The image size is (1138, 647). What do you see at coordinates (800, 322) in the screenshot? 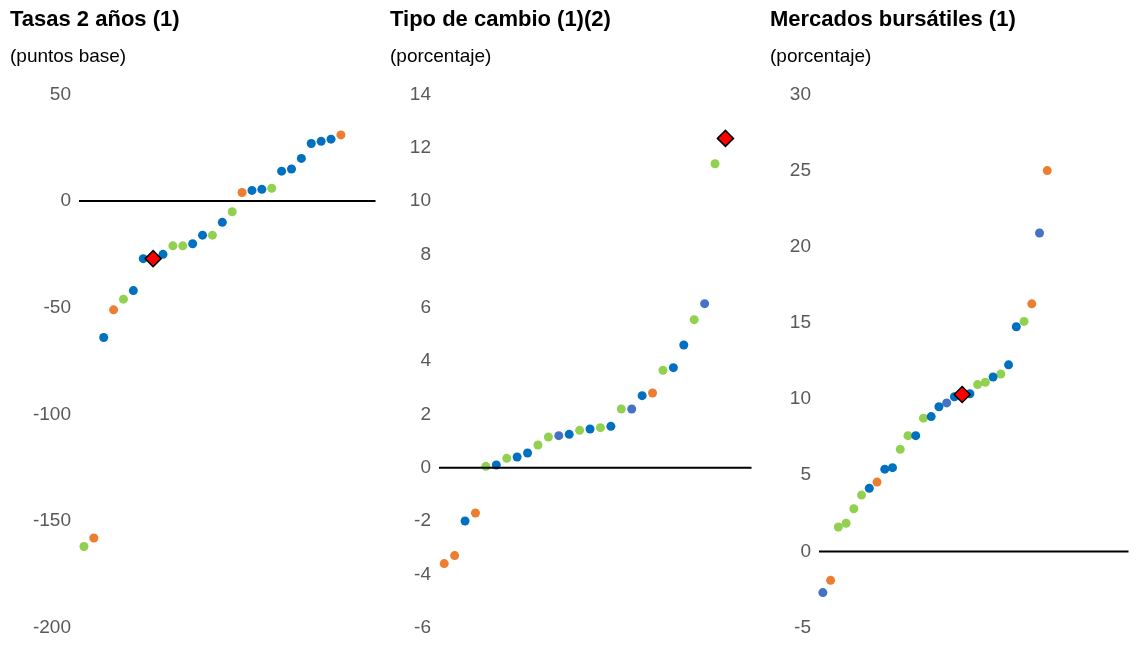
I see `y-tick-label: 15` at bounding box center [800, 322].